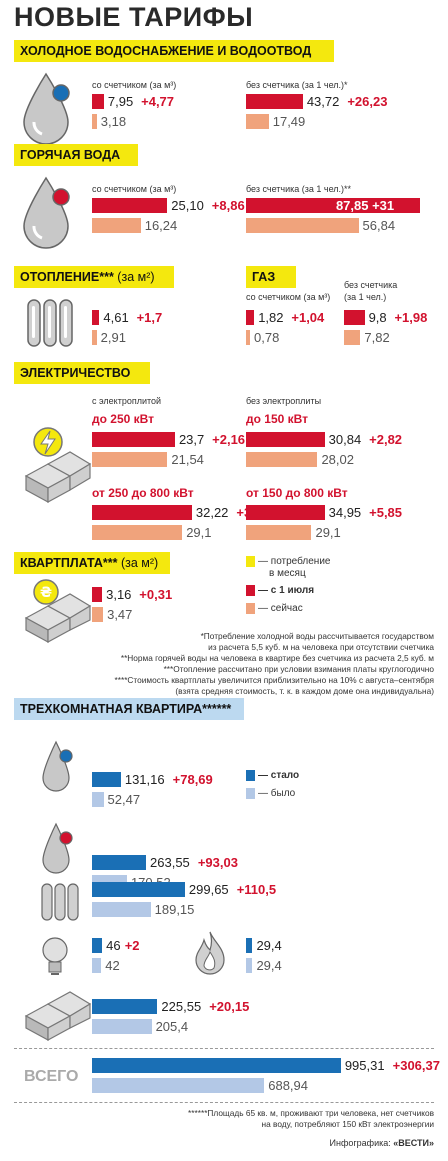  Describe the element at coordinates (144, 779) in the screenshot. I see `apt-cold-water-value-new: 131,16` at that location.